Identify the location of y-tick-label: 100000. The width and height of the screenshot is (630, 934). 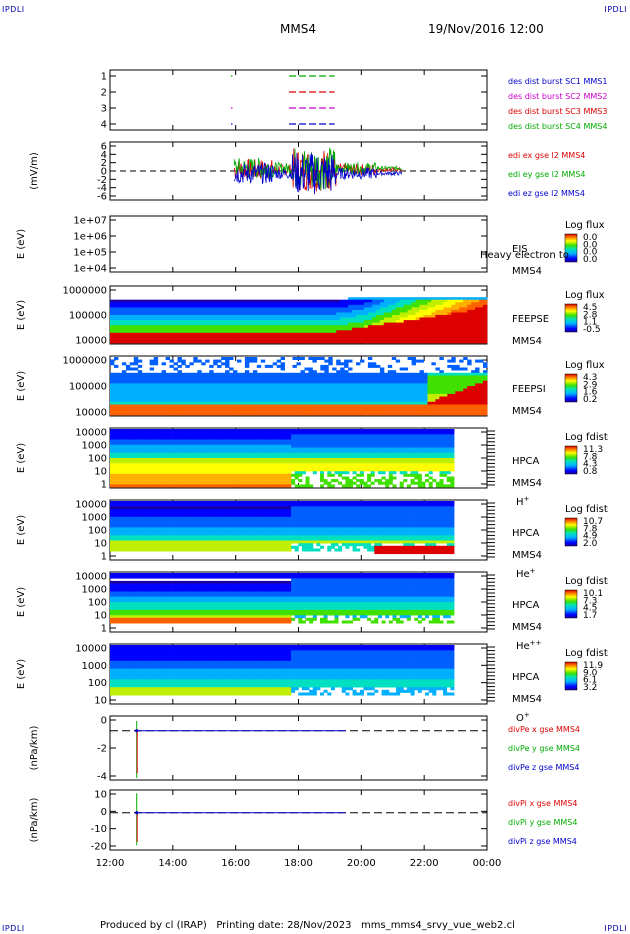
(88, 387).